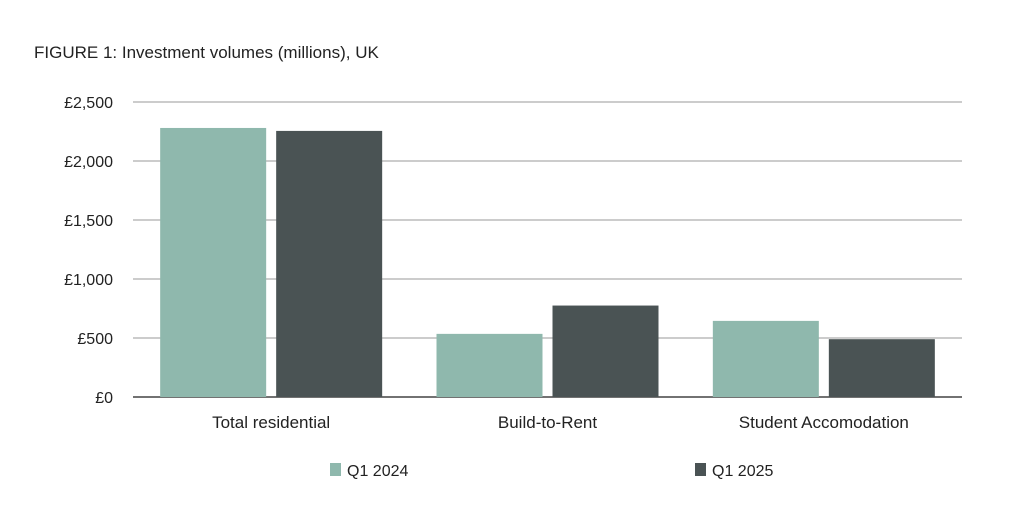 The image size is (1024, 528). I want to click on x-tick-label: Total residential, so click(271, 422).